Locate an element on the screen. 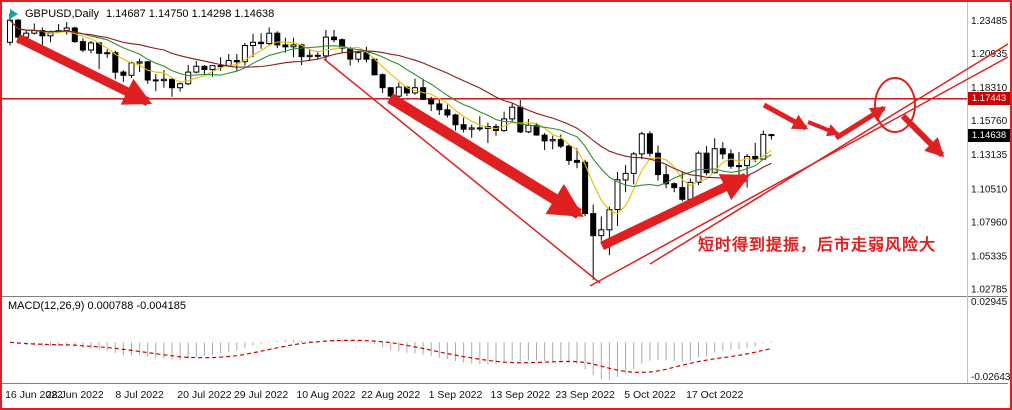 This screenshot has width=1012, height=410. breakout-zone-ellipse is located at coordinates (895, 105).